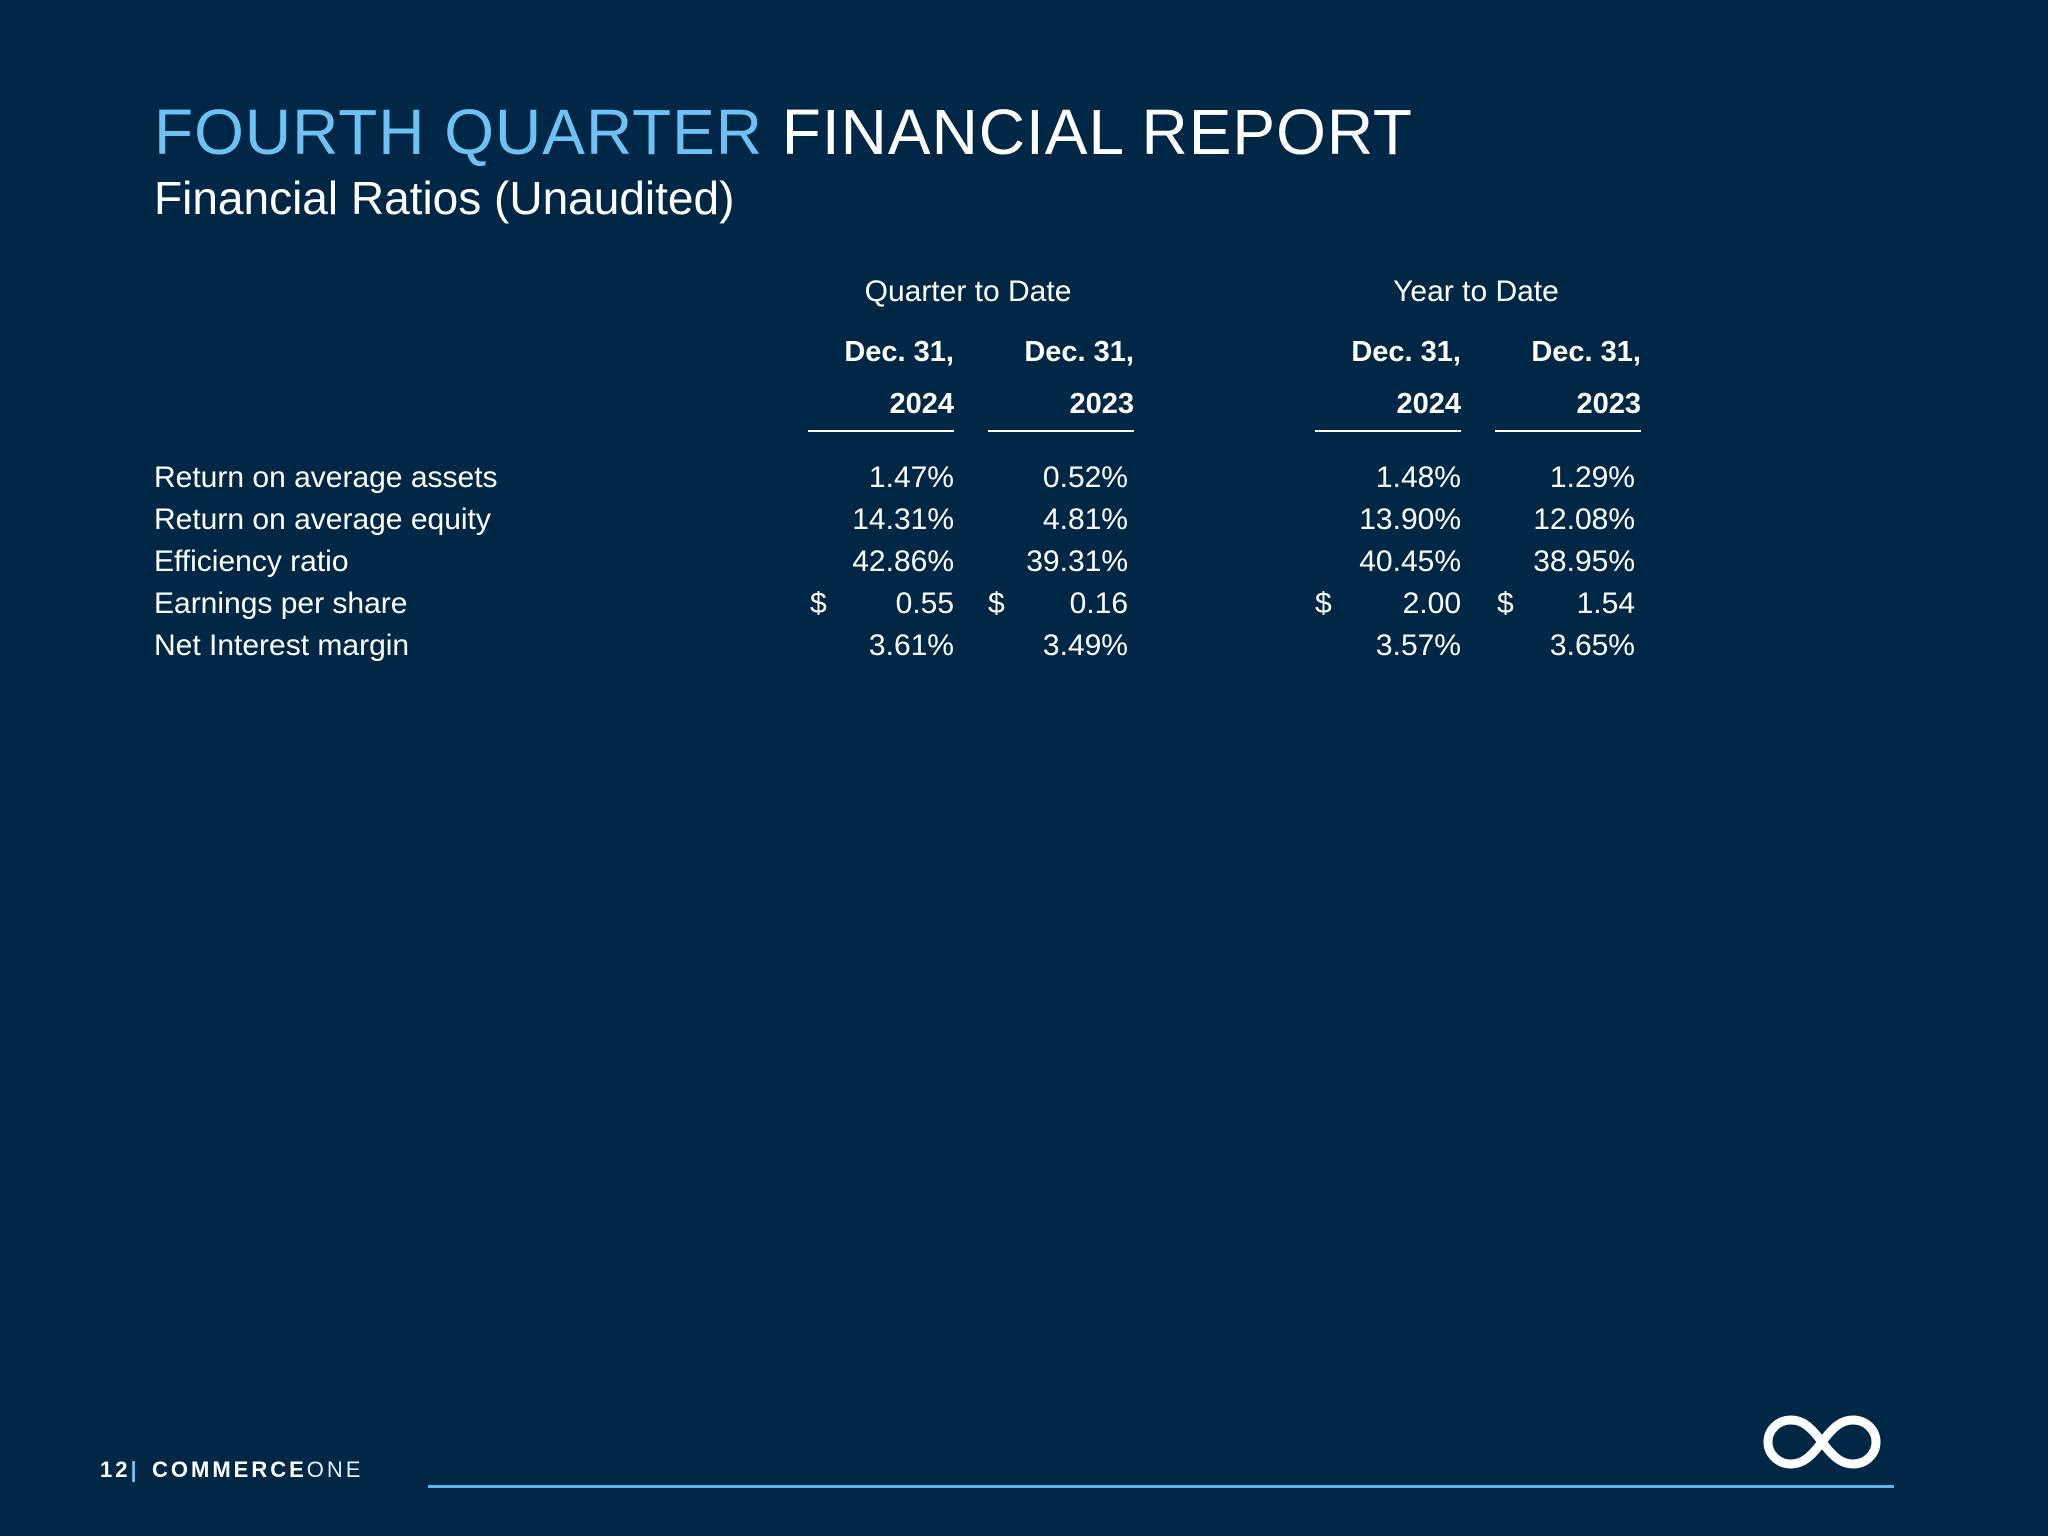 This screenshot has width=2048, height=1536. I want to click on page-number: 12|, so click(120, 1470).